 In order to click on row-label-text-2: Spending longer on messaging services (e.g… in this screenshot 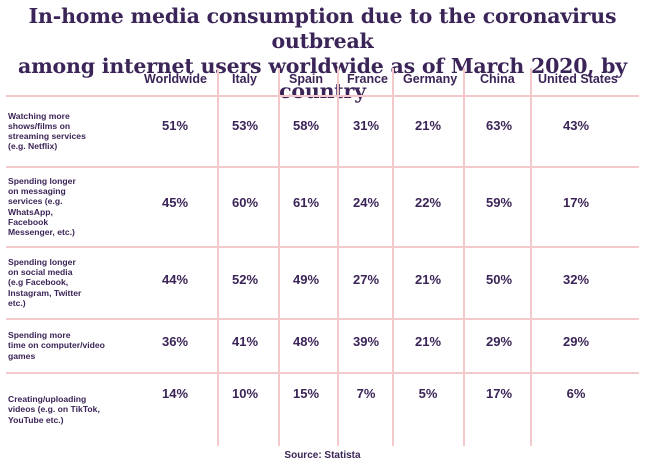, I will do `click(42, 206)`.